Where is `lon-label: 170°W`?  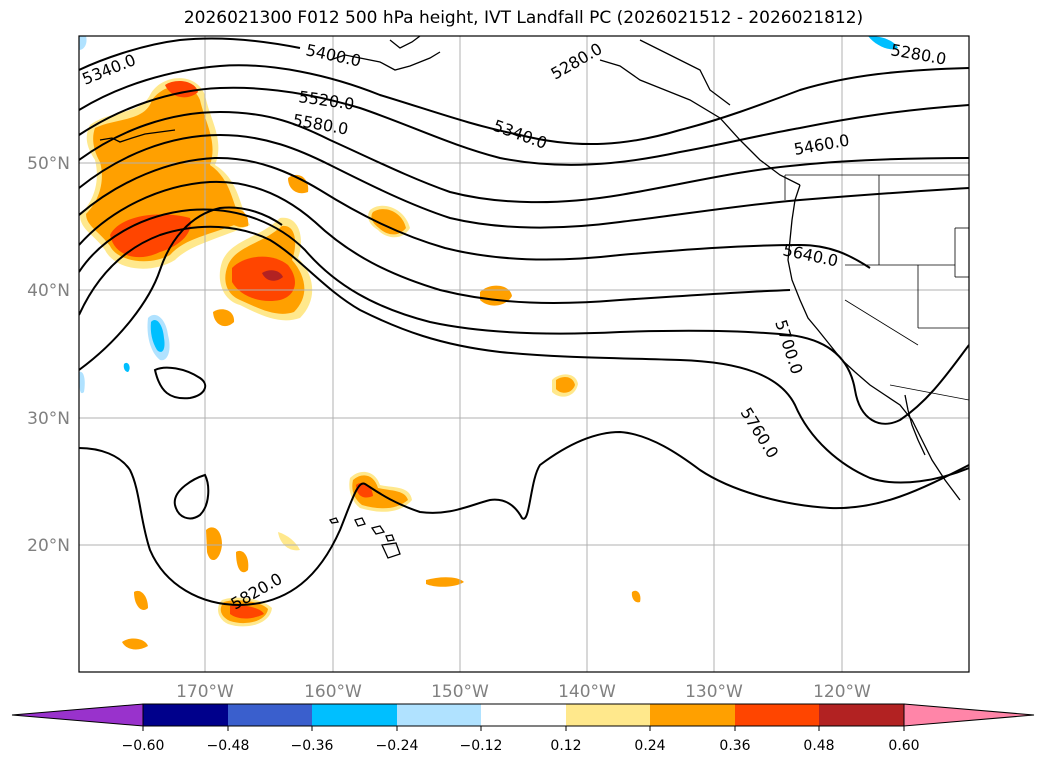
lon-label: 170°W is located at coordinates (205, 692).